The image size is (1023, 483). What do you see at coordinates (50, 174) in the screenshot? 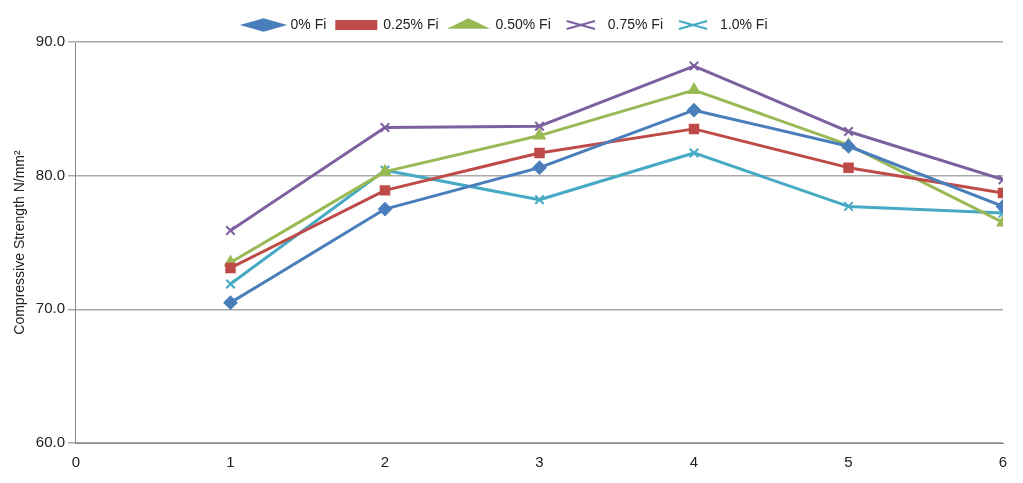
I see `y-tick-label: 80.0` at bounding box center [50, 174].